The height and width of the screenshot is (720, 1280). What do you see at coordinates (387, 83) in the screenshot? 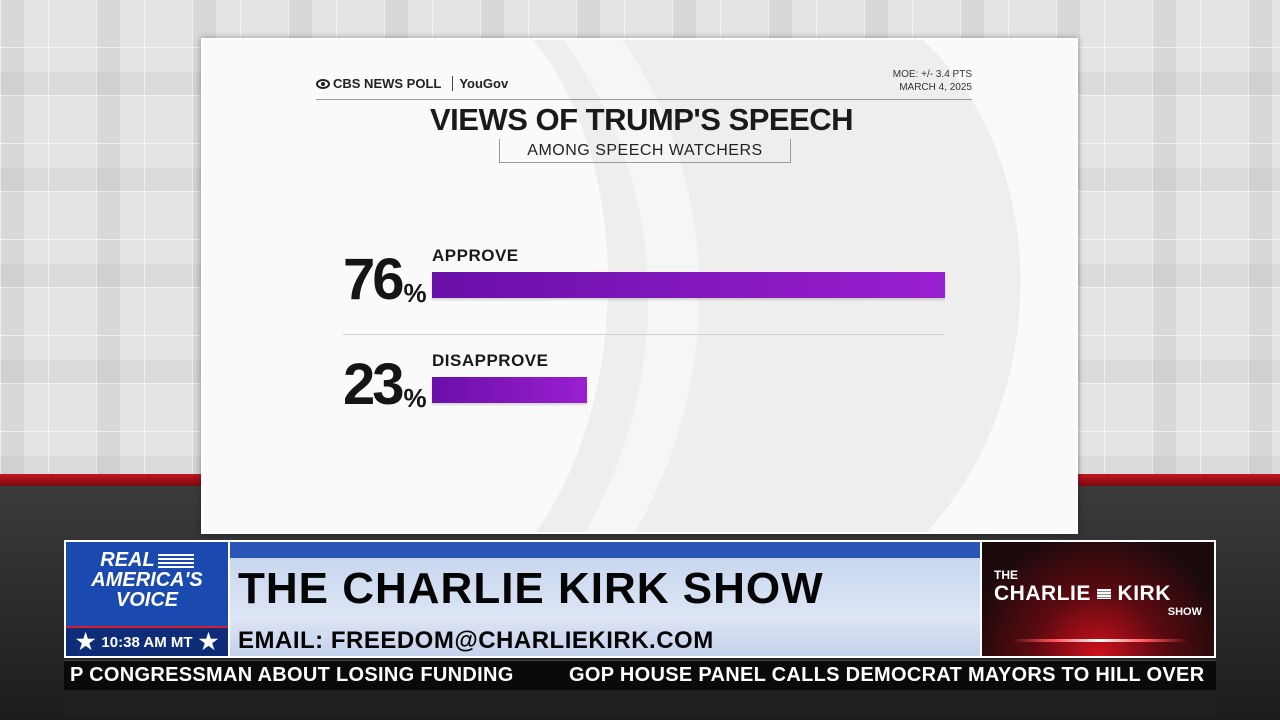
I see `poll-source: CBS NEWS POLL` at bounding box center [387, 83].